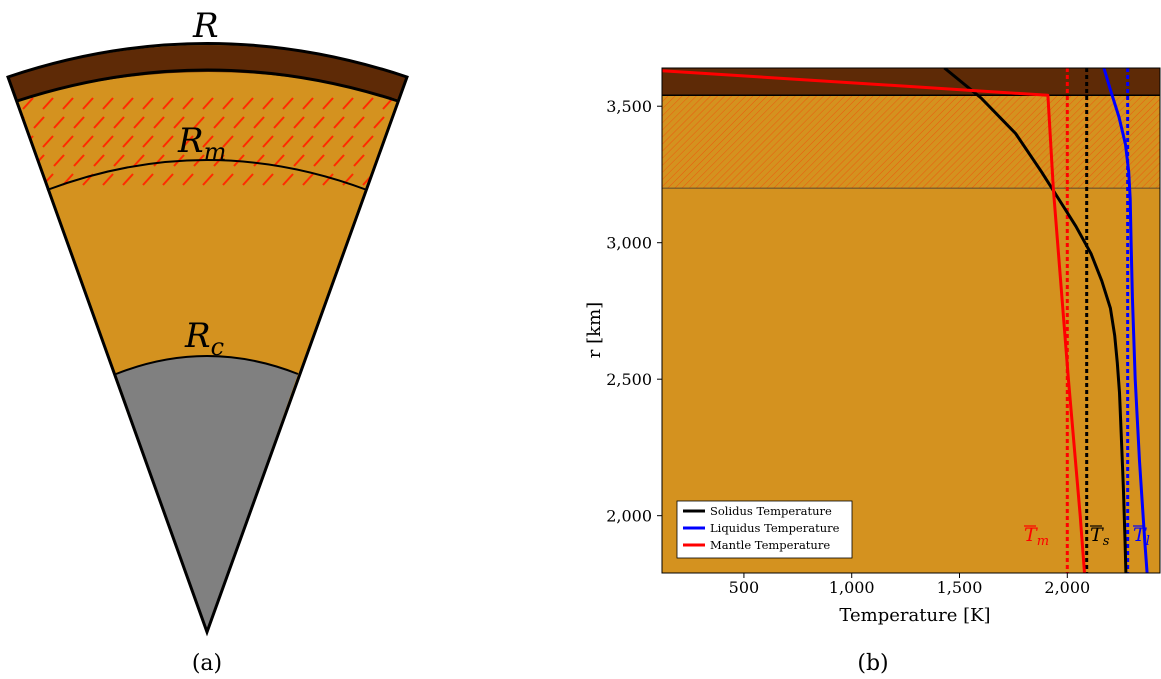 The image size is (1161, 679). Describe the element at coordinates (205, 26) in the screenshot. I see `surface-radius-label: R` at that location.